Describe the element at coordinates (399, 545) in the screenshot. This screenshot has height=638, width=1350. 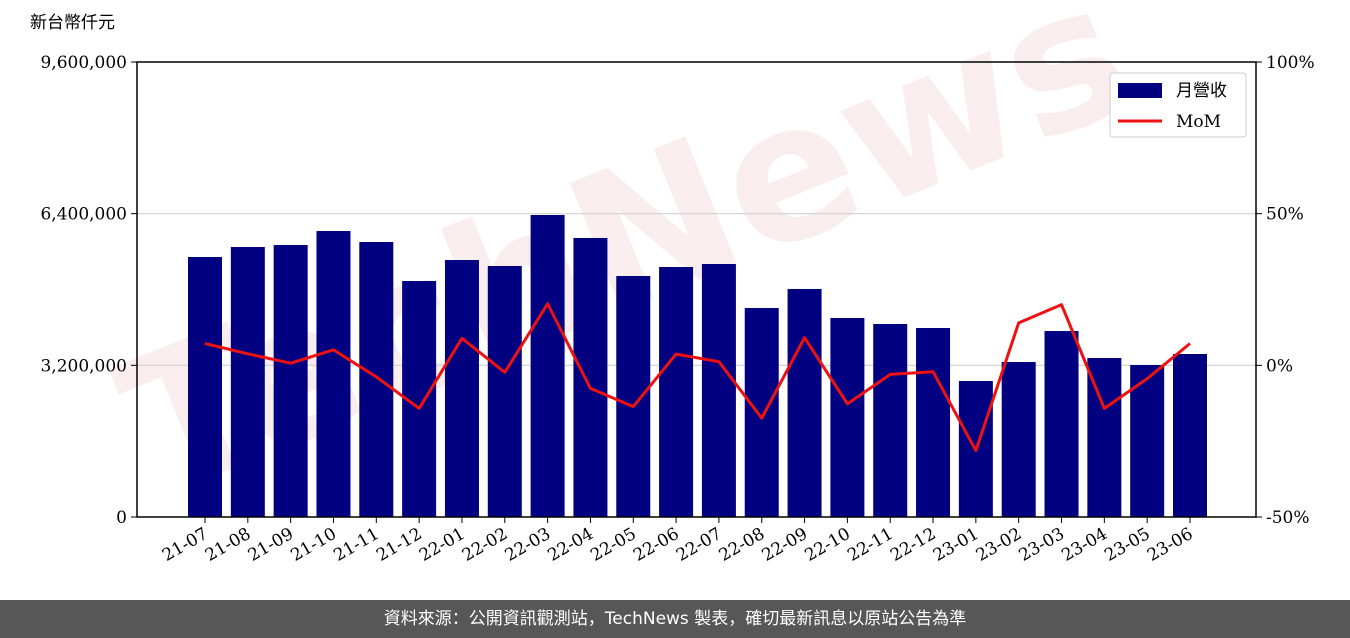
I see `x-tick-label: 21-12` at that location.